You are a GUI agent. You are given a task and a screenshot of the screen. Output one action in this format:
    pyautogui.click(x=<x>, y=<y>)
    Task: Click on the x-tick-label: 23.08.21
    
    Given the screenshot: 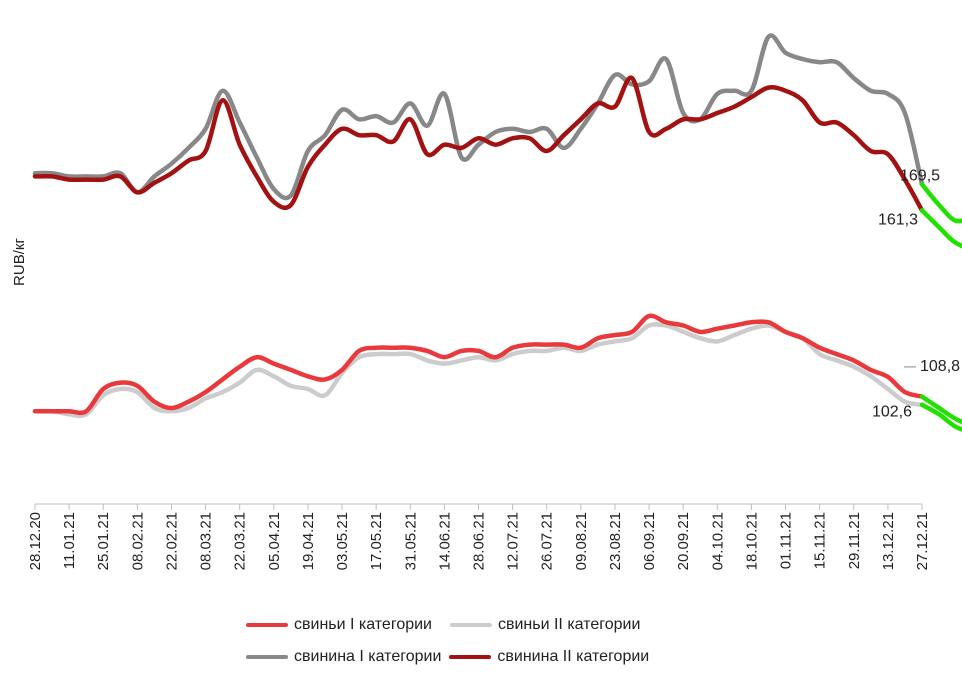 What is the action you would take?
    pyautogui.click(x=615, y=541)
    